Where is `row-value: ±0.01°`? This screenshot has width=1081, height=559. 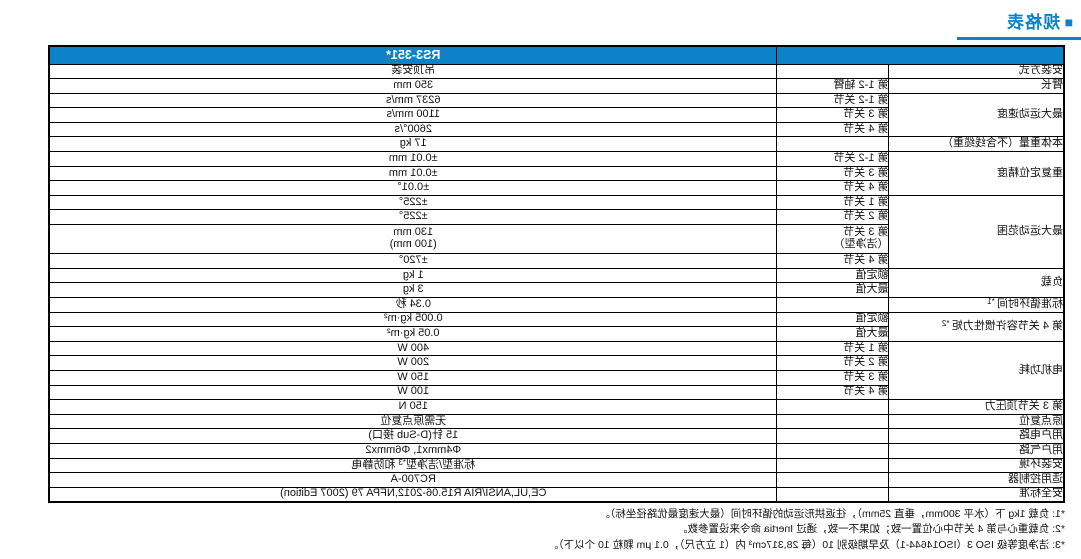 row-value: ±0.01° is located at coordinates (413, 188).